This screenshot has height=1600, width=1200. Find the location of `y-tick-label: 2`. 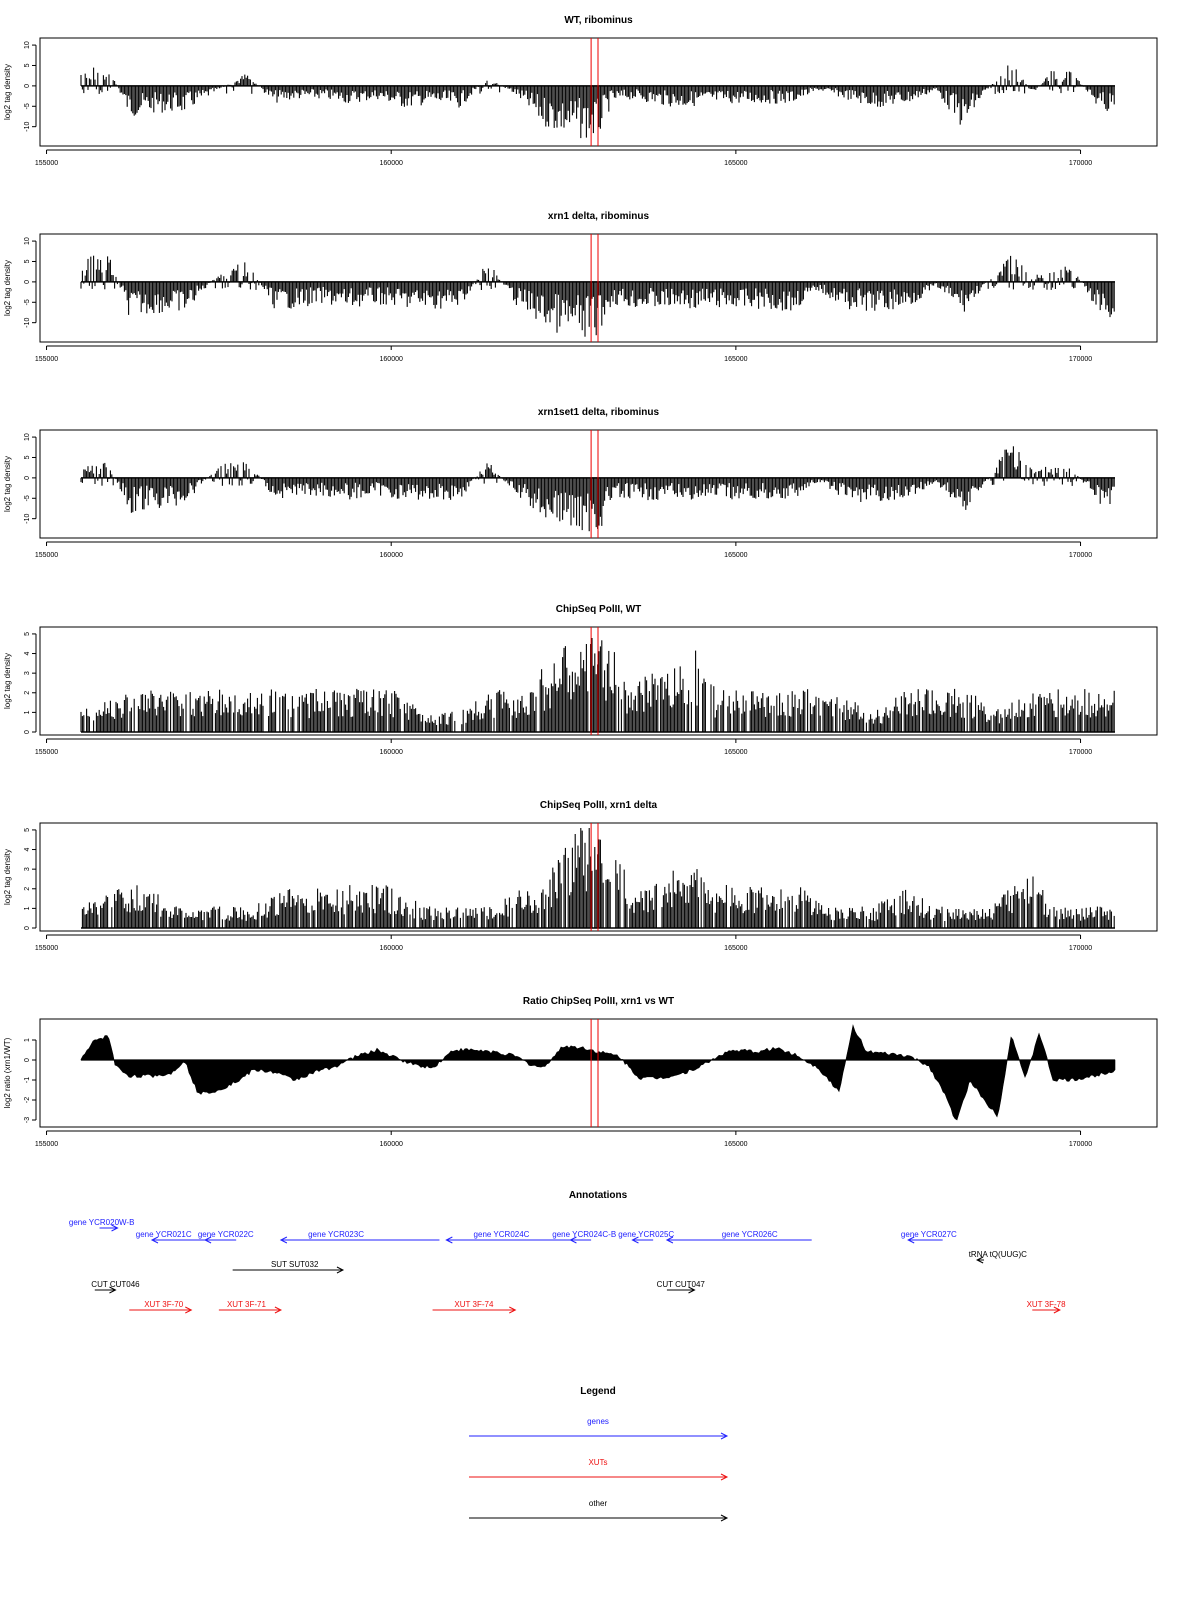

y-tick-label: 2 is located at coordinates (27, 693).